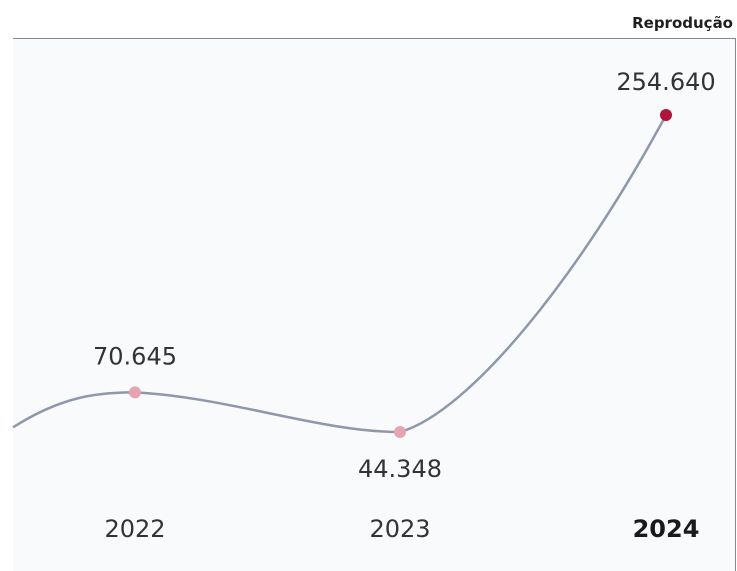  Describe the element at coordinates (400, 469) in the screenshot. I see `data-label-2023: 44.348` at that location.